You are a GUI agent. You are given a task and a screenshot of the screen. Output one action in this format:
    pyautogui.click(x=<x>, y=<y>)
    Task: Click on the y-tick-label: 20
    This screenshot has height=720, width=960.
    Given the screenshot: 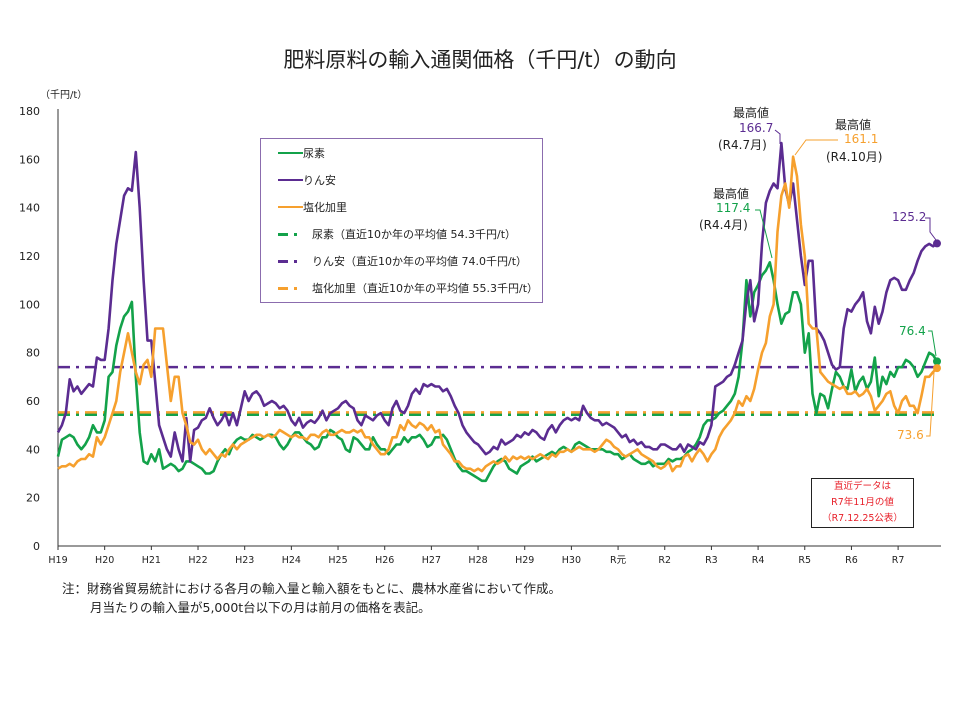 What is the action you would take?
    pyautogui.click(x=33, y=498)
    